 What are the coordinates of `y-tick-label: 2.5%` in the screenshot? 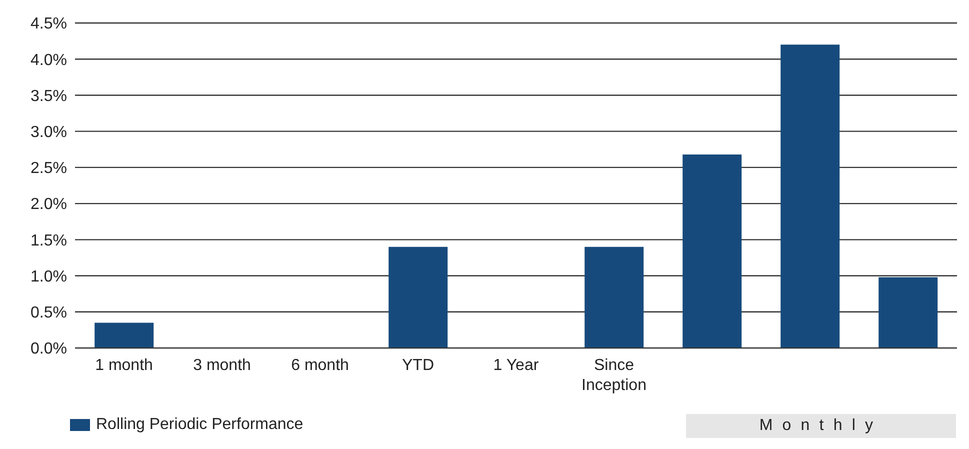 It's located at (48, 169).